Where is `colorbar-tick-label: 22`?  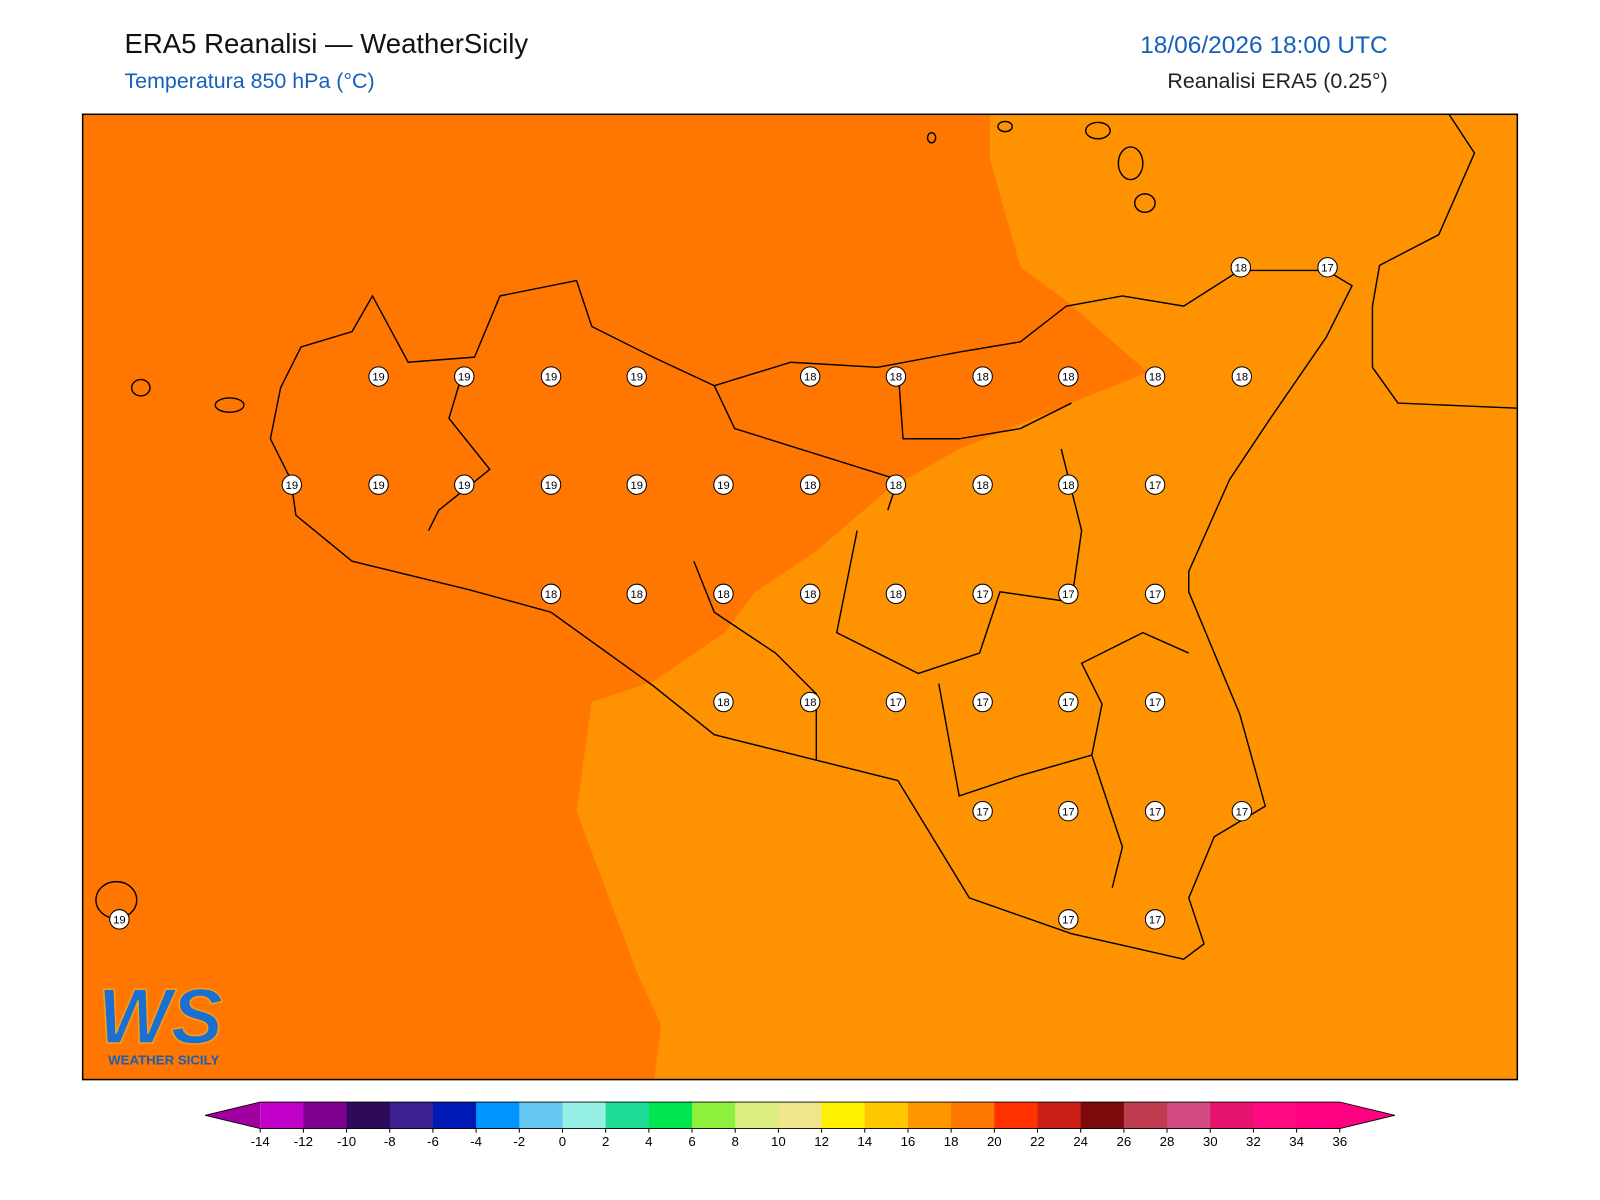 colorbar-tick-label: 22 is located at coordinates (1037, 1141).